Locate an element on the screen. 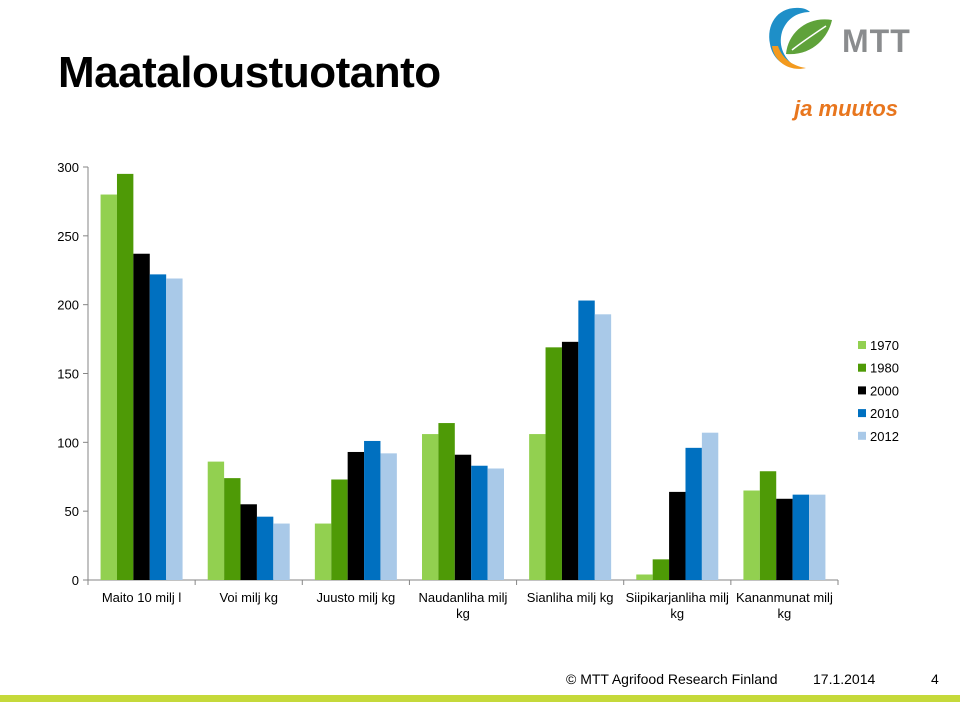 The width and height of the screenshot is (960, 702). legend-label-1970: 1970 is located at coordinates (884, 345).